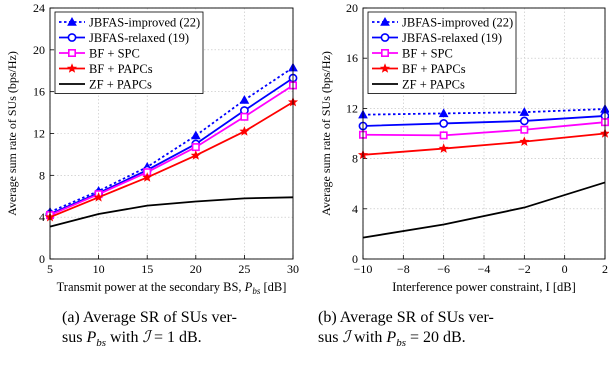 The width and height of the screenshot is (609, 385). What do you see at coordinates (39, 8) in the screenshot?
I see `y-tick-label: 24` at bounding box center [39, 8].